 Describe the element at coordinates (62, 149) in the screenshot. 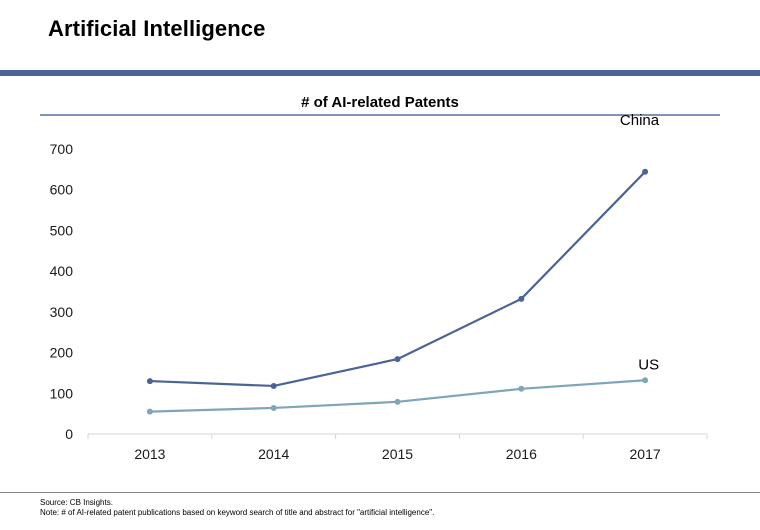

I see `y-tick-label: 700` at that location.